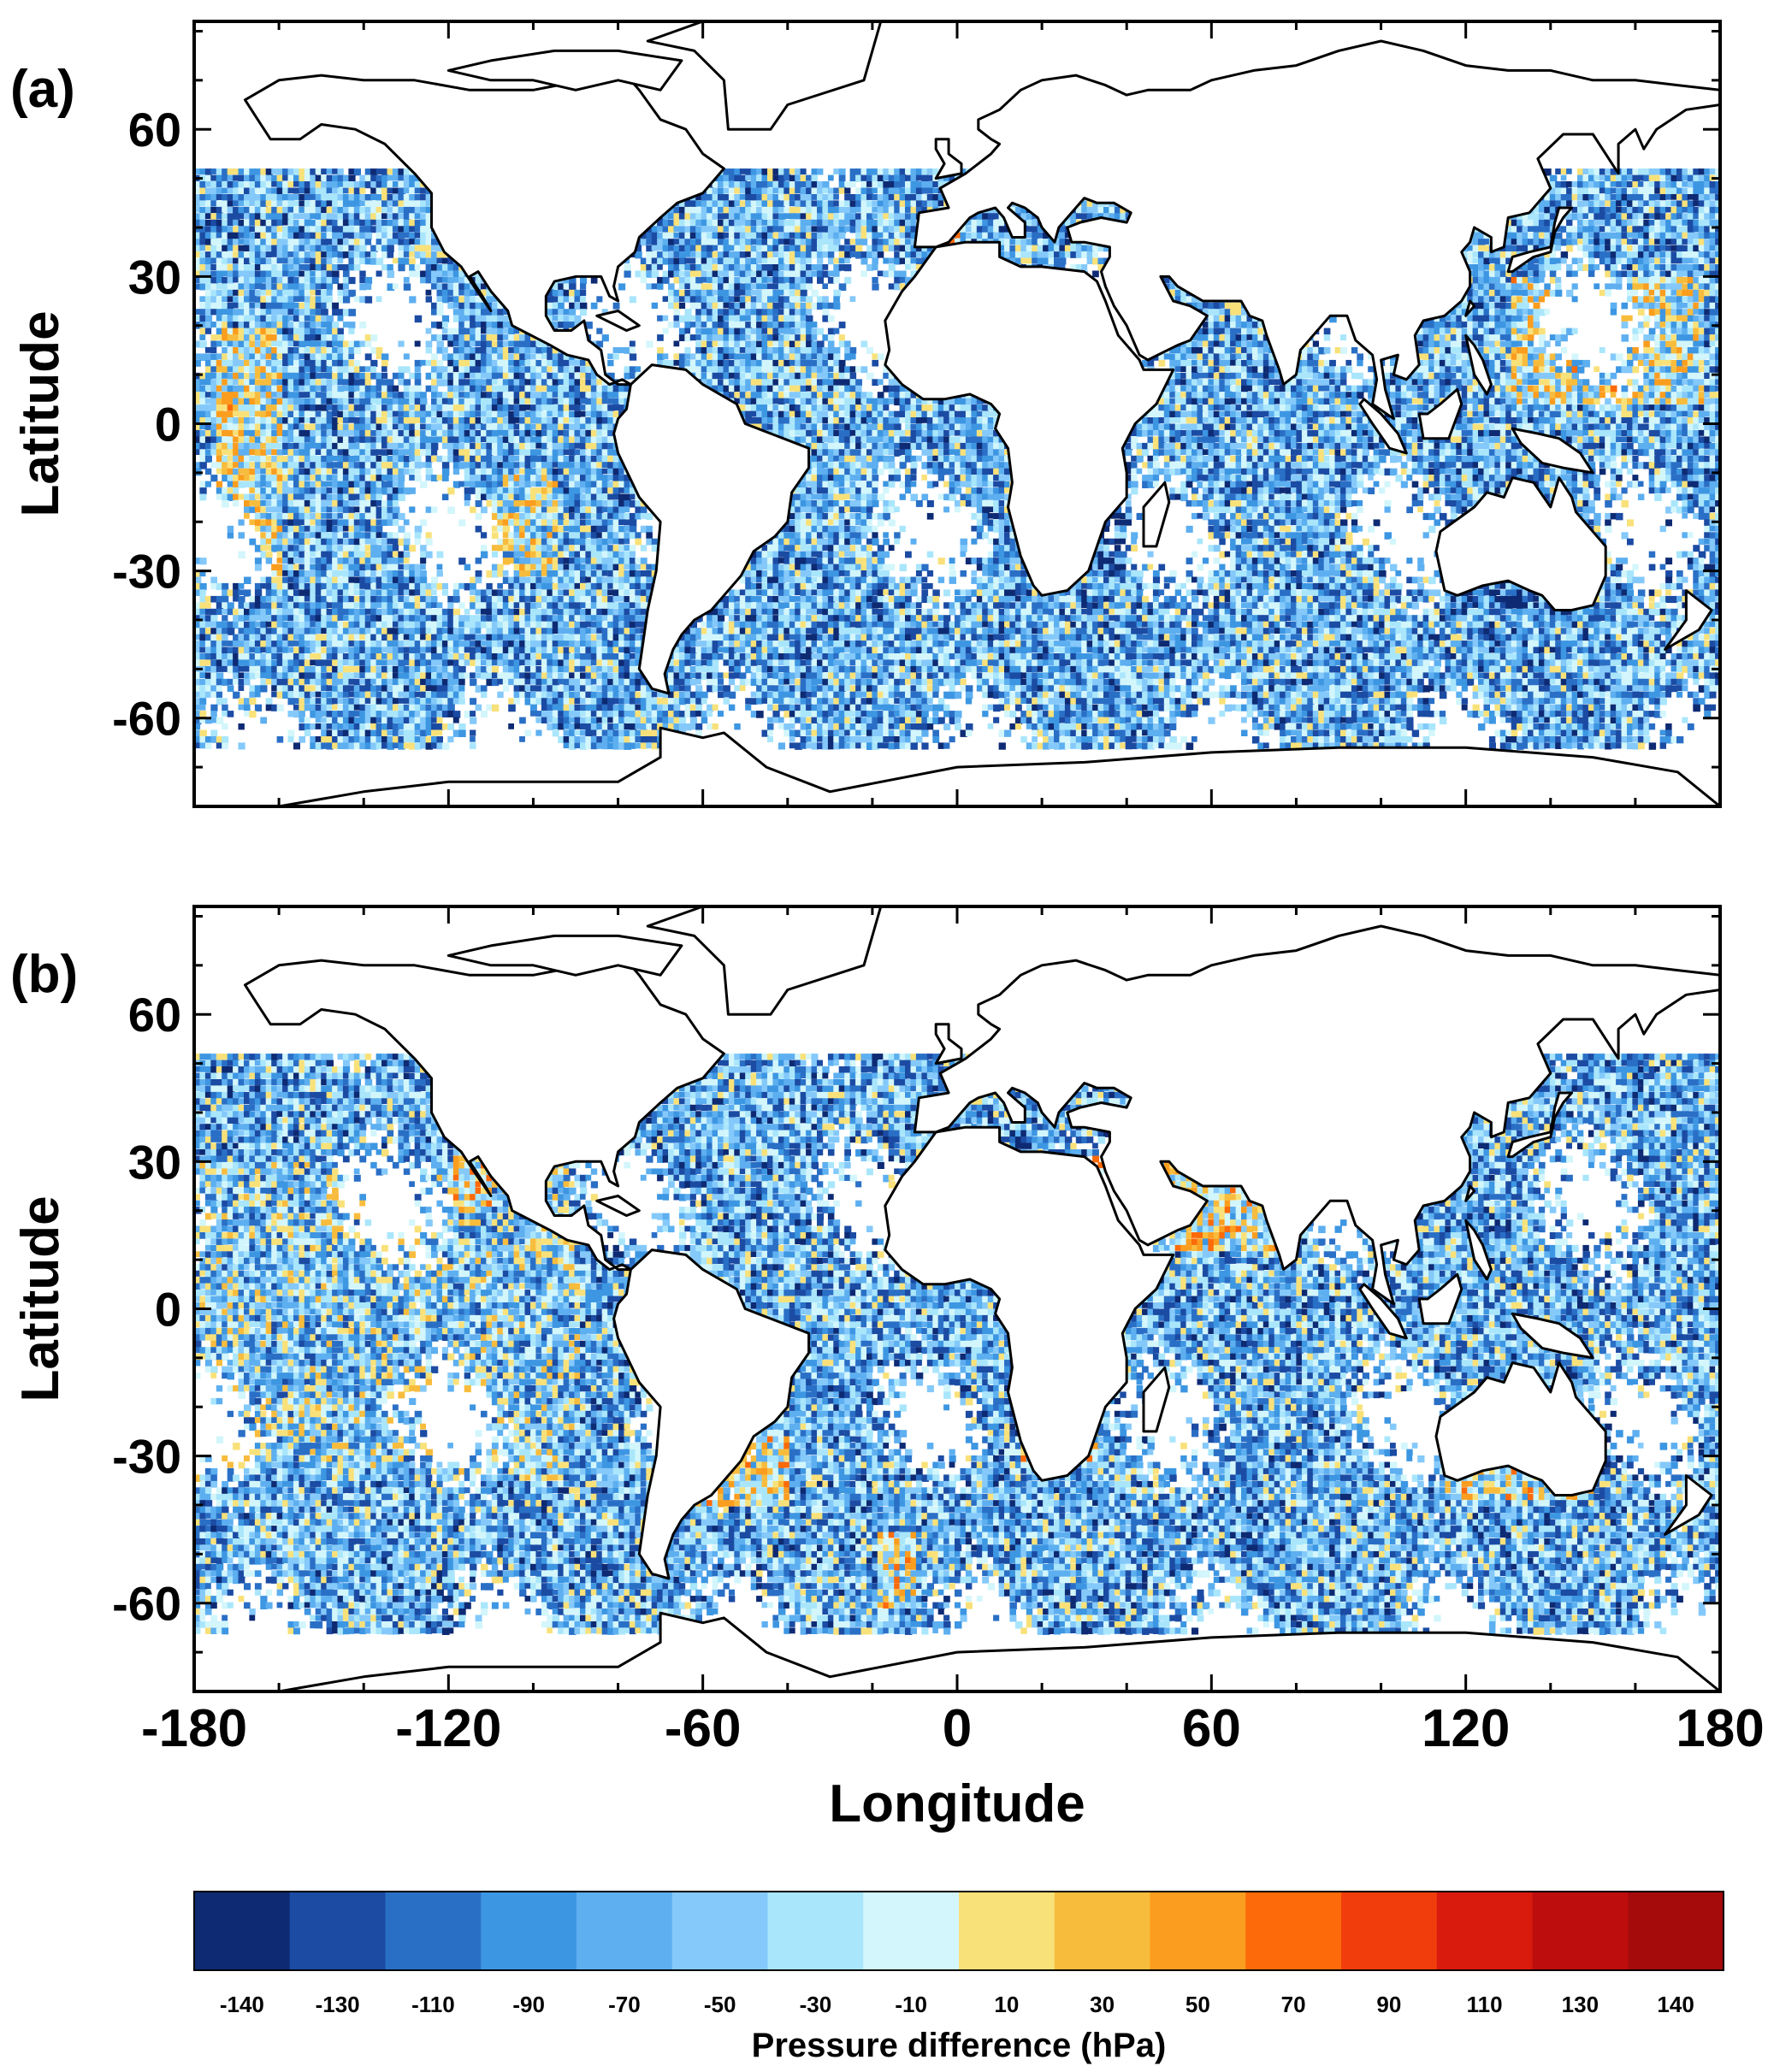 Image resolution: width=1768 pixels, height=2072 pixels. Describe the element at coordinates (960, 2045) in the screenshot. I see `colorbar-title: Pressure difference (hPa)` at that location.